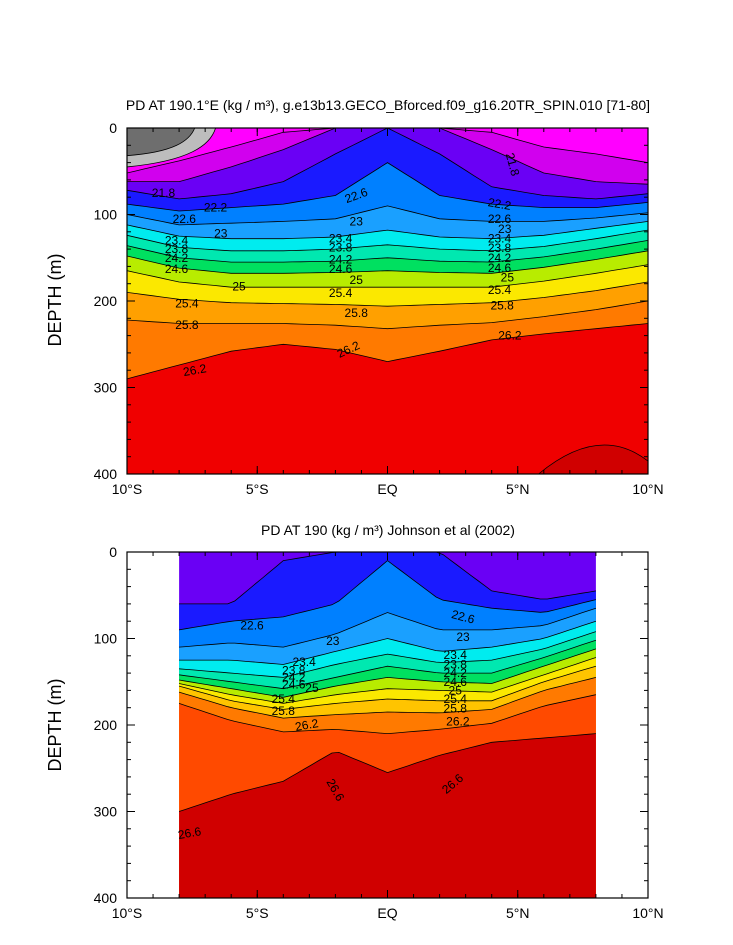 Image resolution: width=733 pixels, height=945 pixels. I want to click on contour-label: 26.6, so click(190, 833).